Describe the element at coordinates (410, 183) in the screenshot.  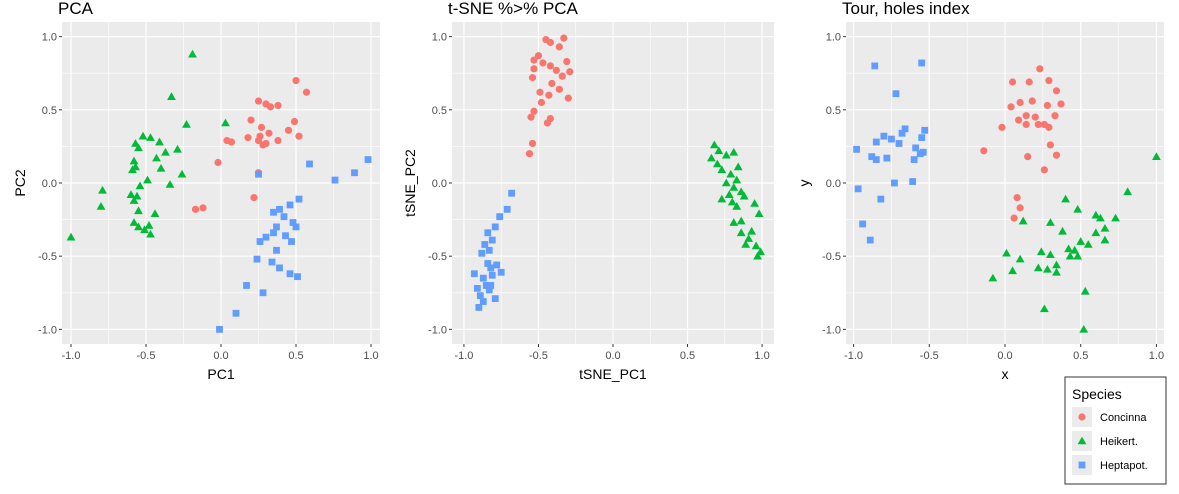
I see `y-axis-title: tSNE_PC2` at that location.